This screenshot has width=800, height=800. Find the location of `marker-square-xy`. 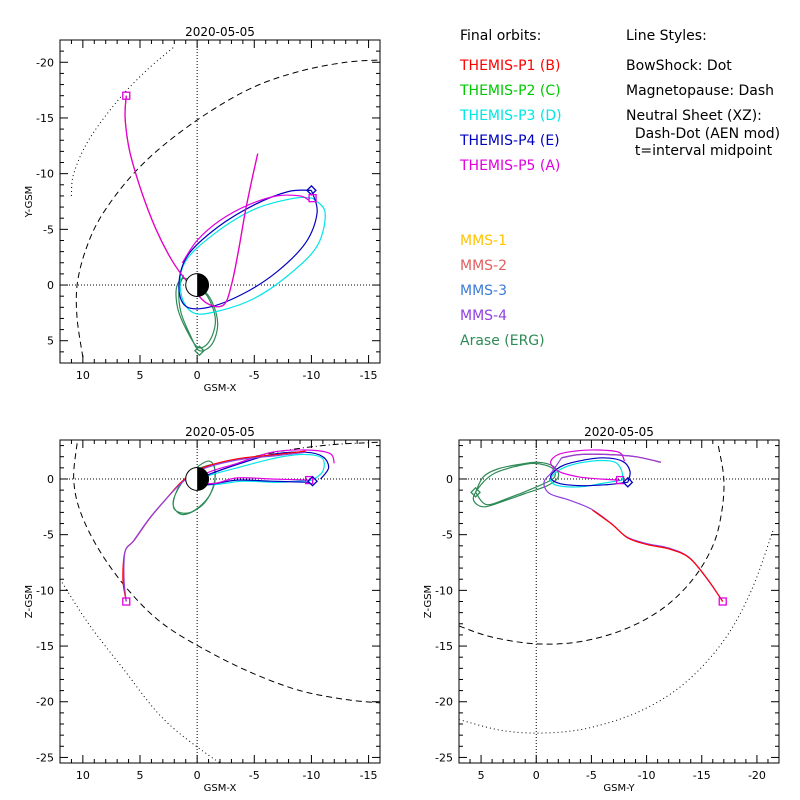

marker-square-xy is located at coordinates (126, 95).